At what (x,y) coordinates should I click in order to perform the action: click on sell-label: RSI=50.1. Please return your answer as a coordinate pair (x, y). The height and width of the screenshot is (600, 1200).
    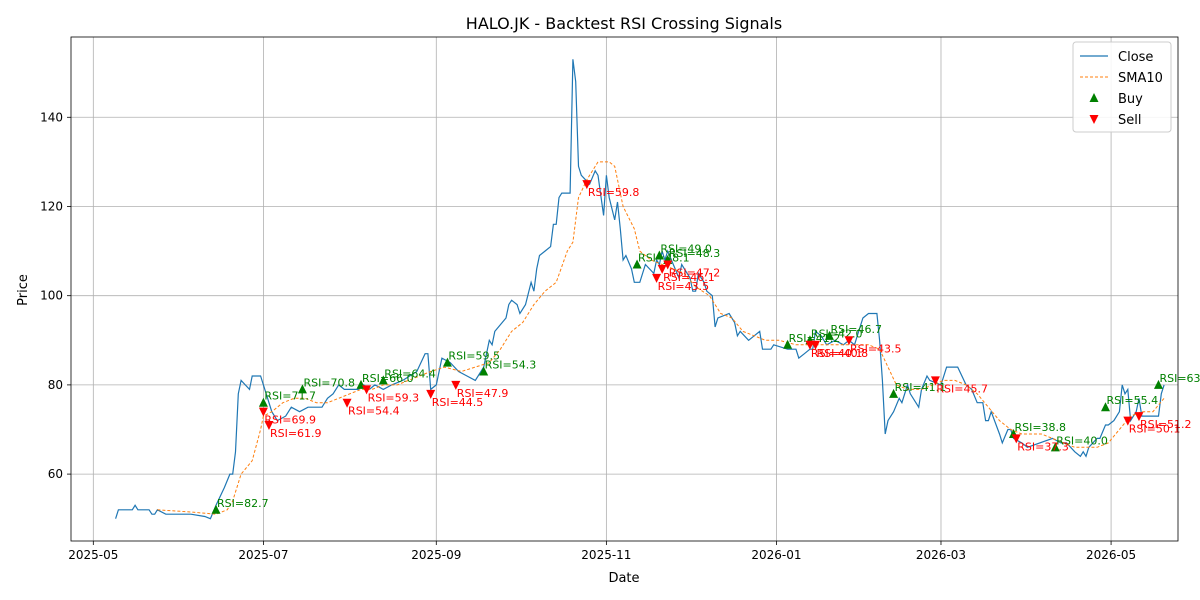
    Looking at the image, I should click on (1155, 429).